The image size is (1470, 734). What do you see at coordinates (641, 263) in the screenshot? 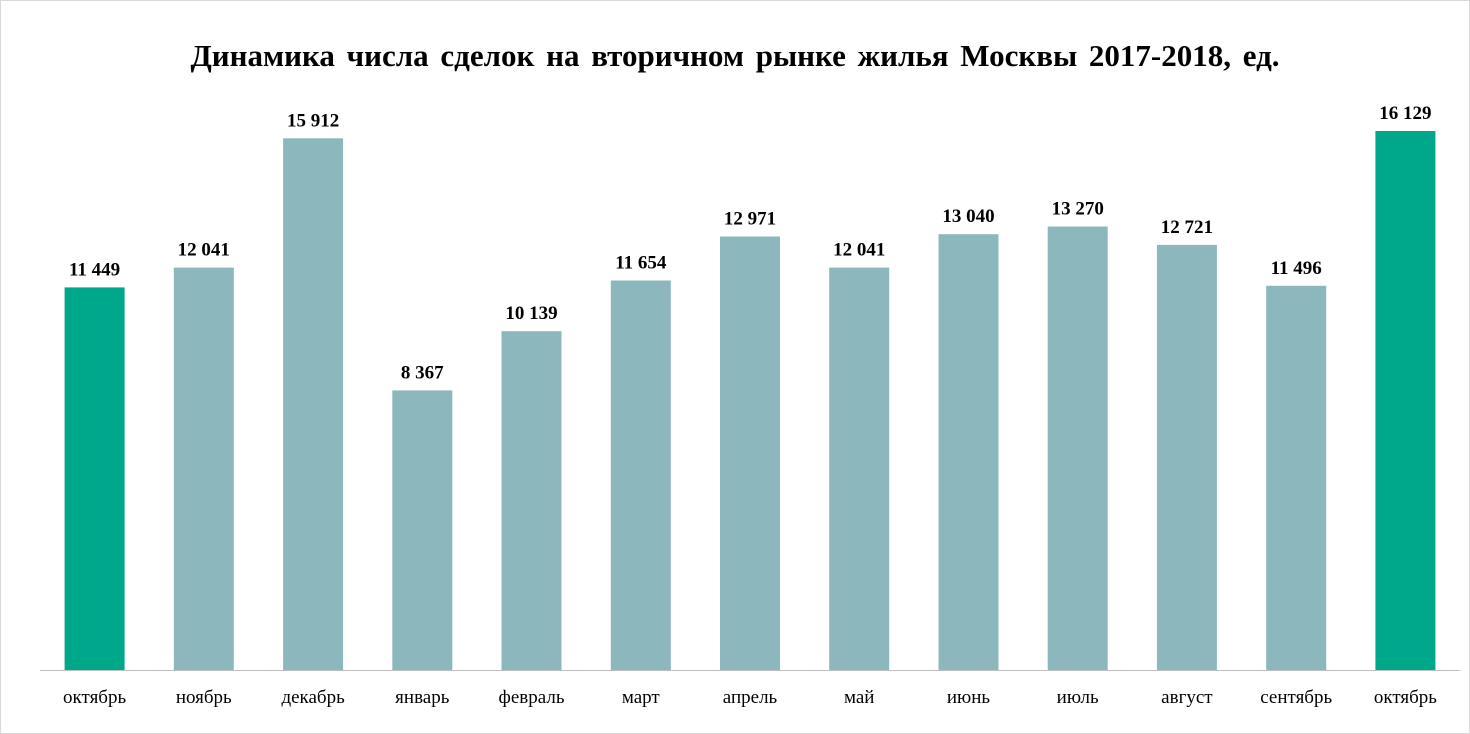
I see `data-label-5: 11 654` at bounding box center [641, 263].